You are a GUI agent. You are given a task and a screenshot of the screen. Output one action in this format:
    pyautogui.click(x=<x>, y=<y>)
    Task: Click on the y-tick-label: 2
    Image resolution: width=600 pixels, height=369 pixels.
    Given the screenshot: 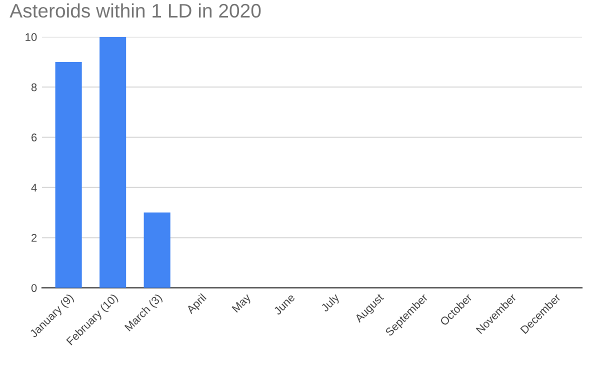 What is the action you would take?
    pyautogui.click(x=34, y=238)
    